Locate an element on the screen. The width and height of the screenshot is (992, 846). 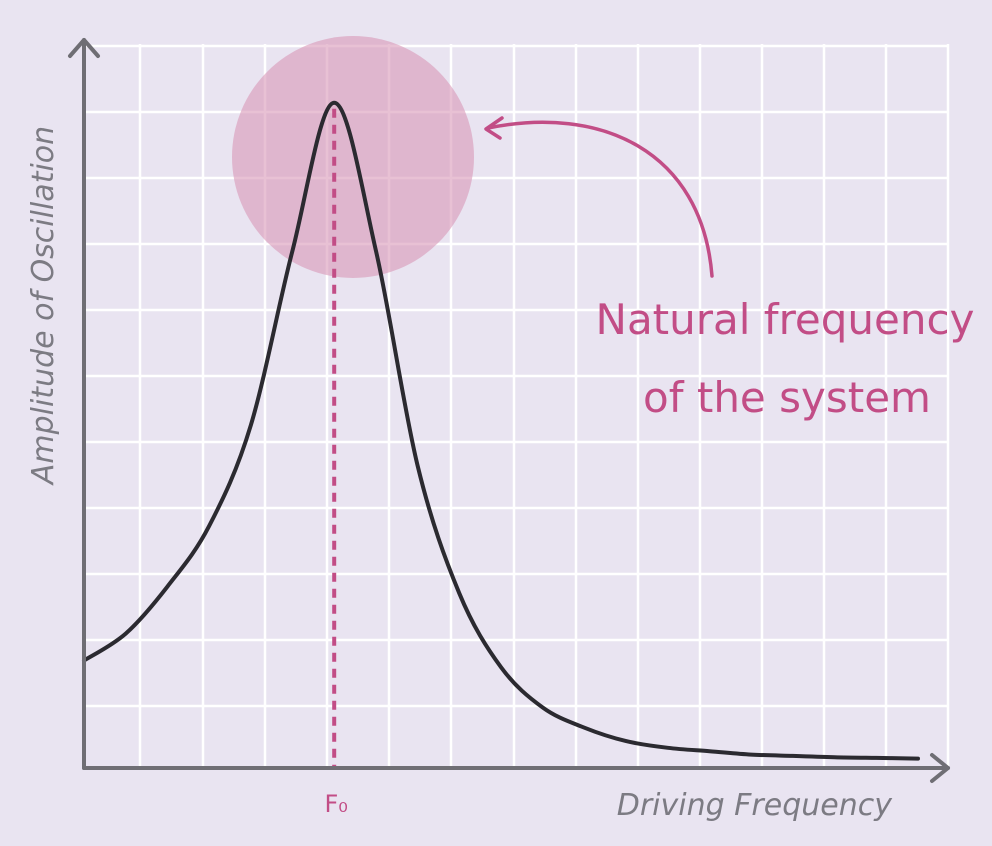
annotation-line-2: of the system is located at coordinates (787, 397).